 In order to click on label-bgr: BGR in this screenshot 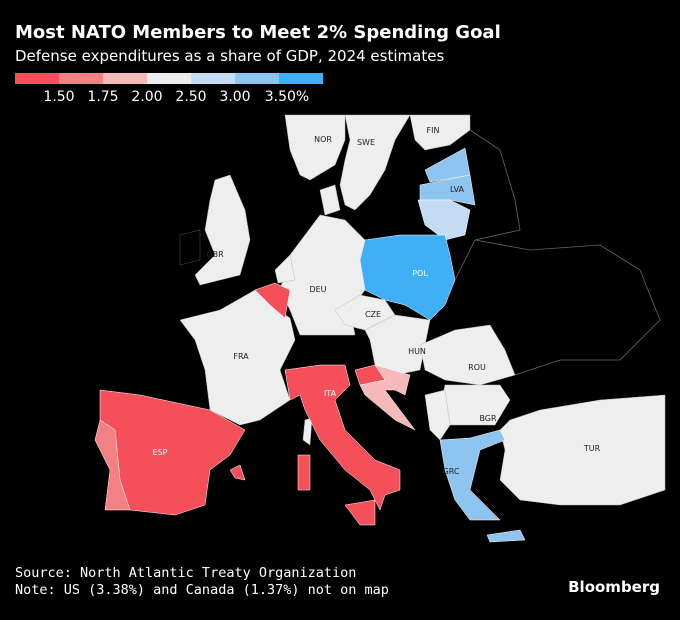, I will do `click(488, 418)`.